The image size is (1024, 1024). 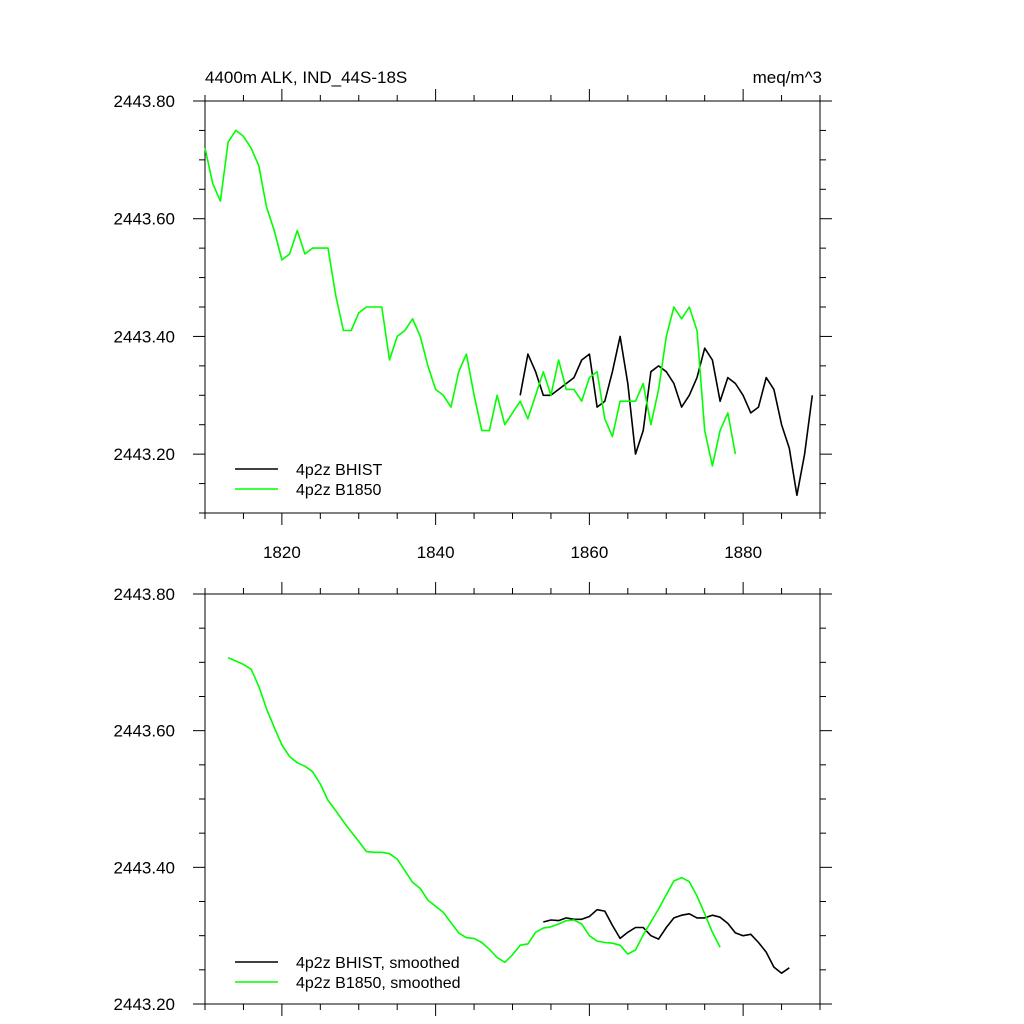 What do you see at coordinates (308, 480) in the screenshot?
I see `top-panel-legend: 4p2z BHIST 4p2z B1850` at bounding box center [308, 480].